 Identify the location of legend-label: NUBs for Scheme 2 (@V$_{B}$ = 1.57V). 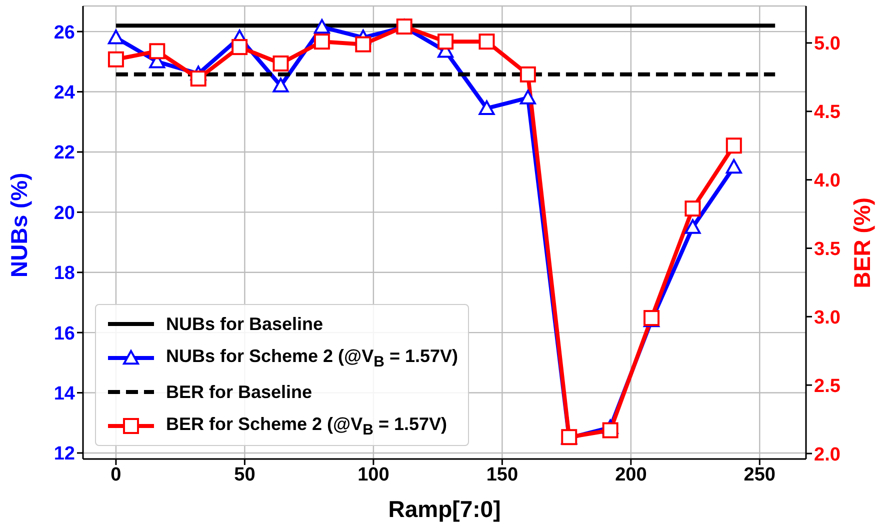
(312, 358).